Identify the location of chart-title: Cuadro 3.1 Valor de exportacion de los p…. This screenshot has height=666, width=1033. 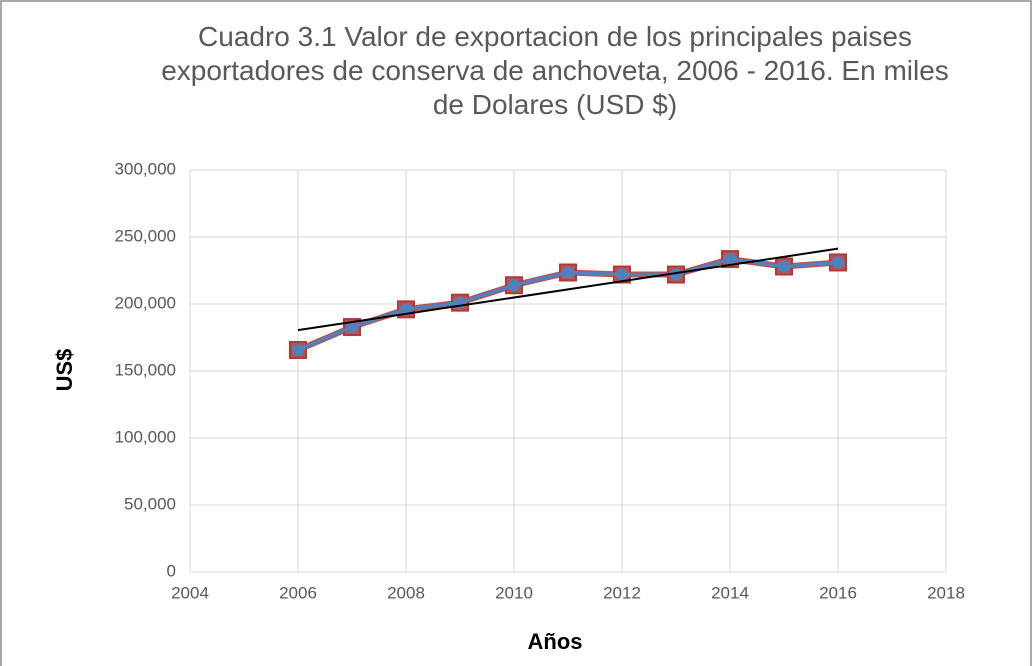
(555, 70).